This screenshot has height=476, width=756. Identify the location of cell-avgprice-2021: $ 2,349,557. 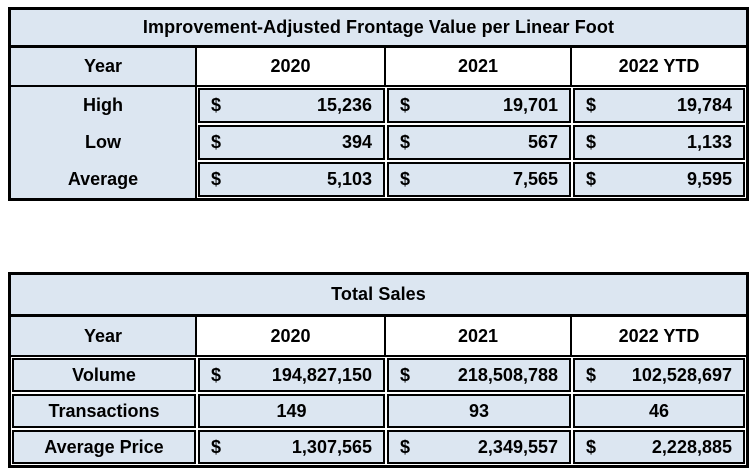
(479, 447).